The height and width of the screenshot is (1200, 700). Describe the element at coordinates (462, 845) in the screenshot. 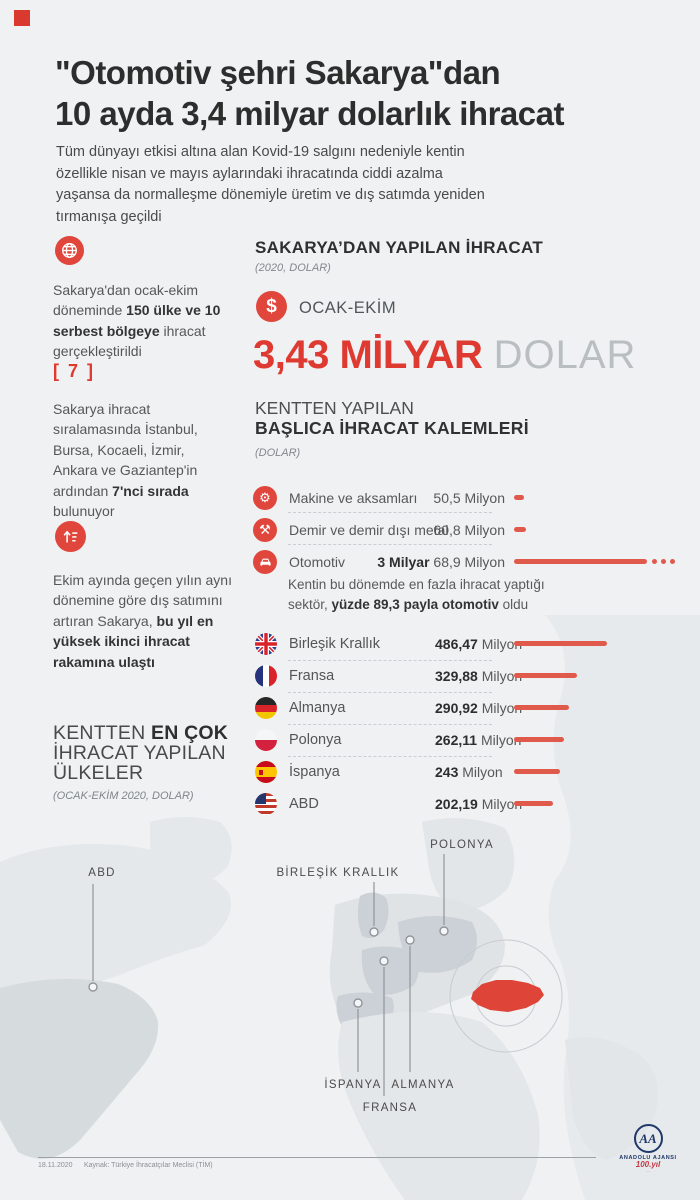

I see `map-label-poland: POLONYA` at that location.